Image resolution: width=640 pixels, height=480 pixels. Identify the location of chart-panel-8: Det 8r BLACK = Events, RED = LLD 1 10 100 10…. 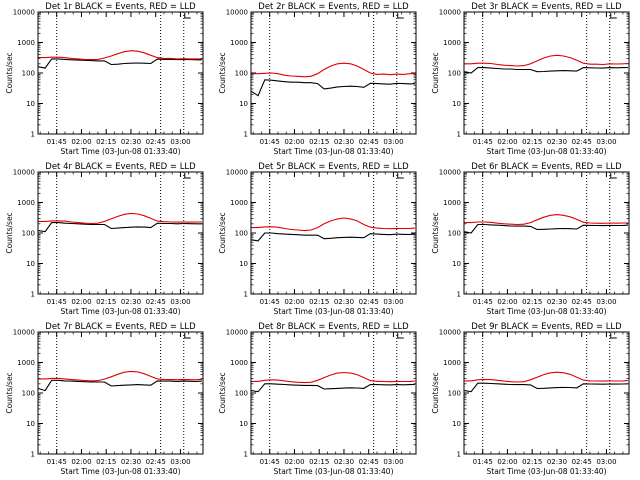
(317, 399).